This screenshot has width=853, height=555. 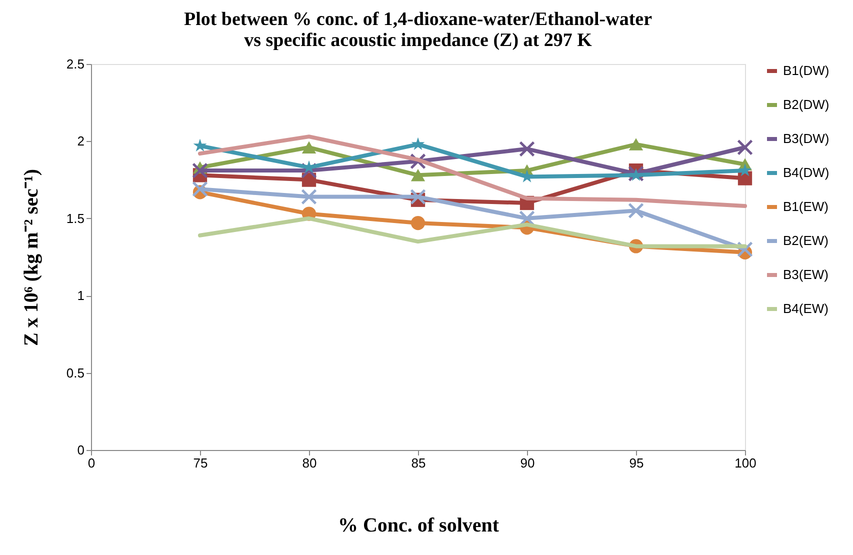 I want to click on x-axis-title: % Conc. of solvent, so click(x=419, y=525).